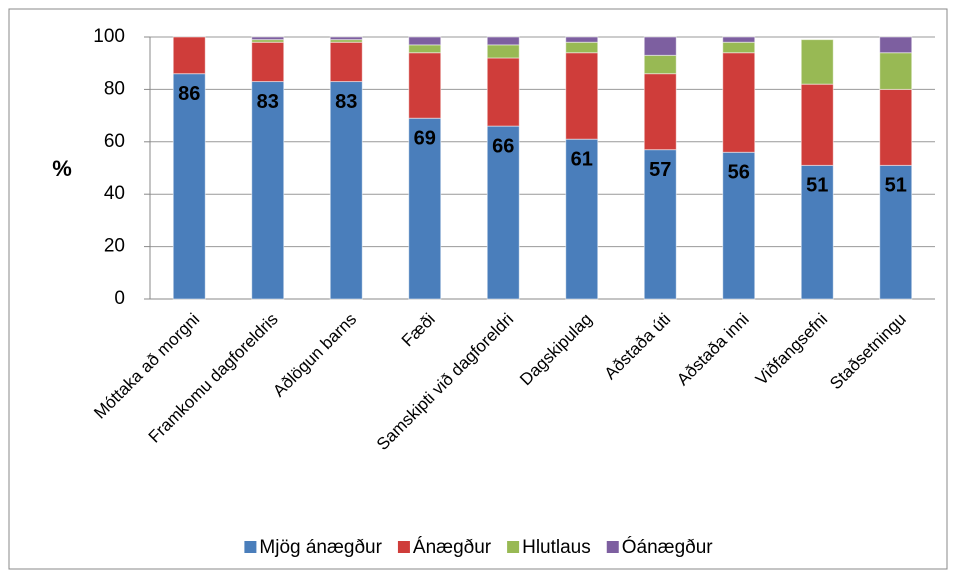 The image size is (957, 579). Describe the element at coordinates (668, 547) in the screenshot. I see `legend-label: Óánægður` at that location.